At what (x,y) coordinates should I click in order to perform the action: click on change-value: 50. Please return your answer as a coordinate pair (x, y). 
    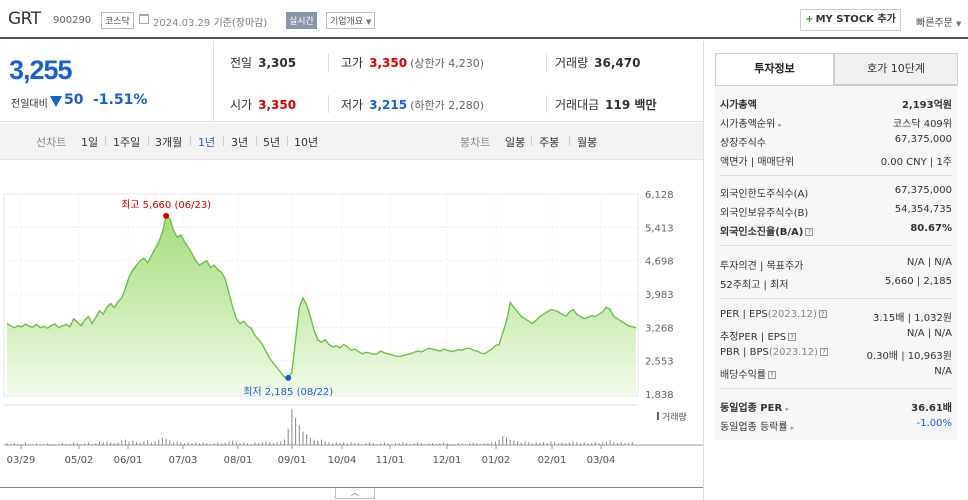
    Looking at the image, I should click on (74, 100).